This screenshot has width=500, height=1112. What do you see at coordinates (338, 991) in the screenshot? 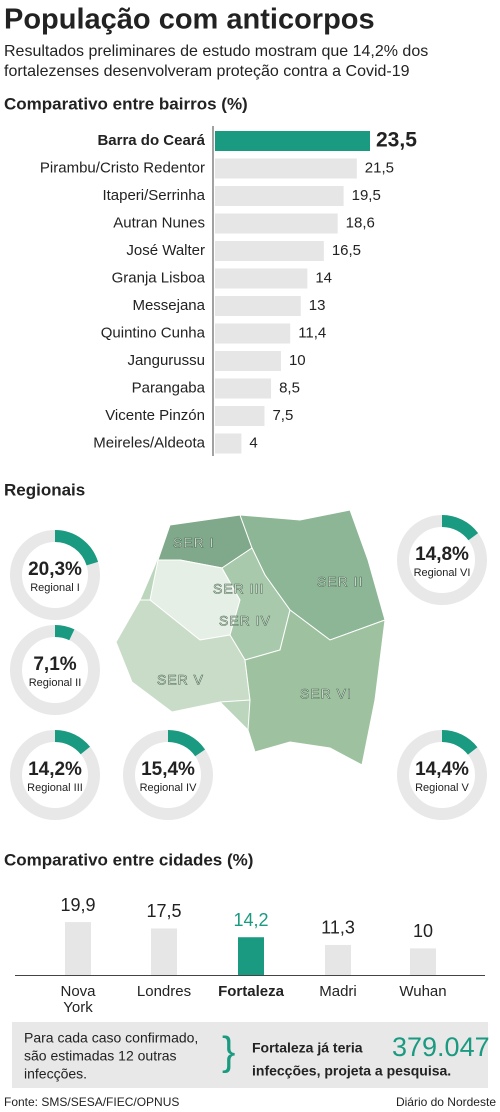
I see `category-label: Madri` at bounding box center [338, 991].